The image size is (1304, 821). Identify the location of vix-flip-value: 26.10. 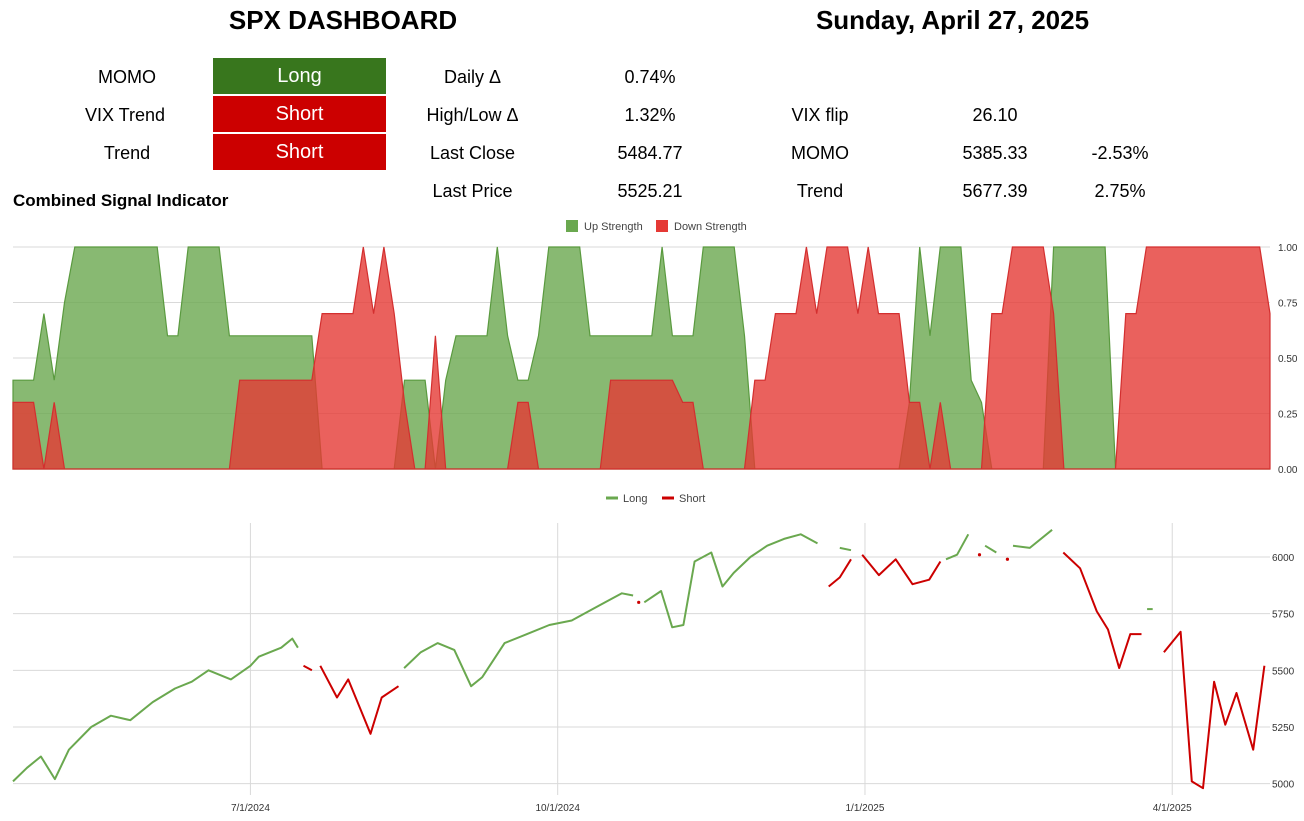
(995, 115).